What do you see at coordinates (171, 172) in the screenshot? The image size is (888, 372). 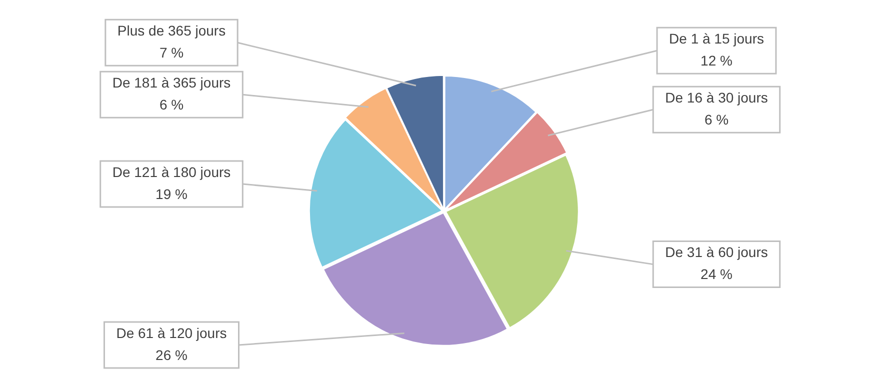 I see `slice-label: De 121 à 180 jours` at bounding box center [171, 172].